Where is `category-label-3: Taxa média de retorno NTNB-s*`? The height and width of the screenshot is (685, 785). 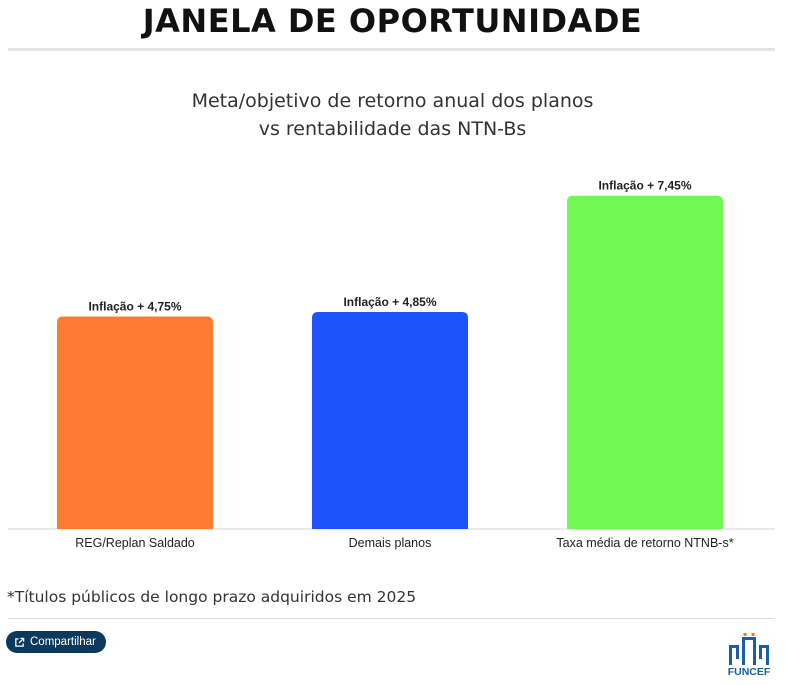
category-label-3: Taxa média de retorno NTNB-s* is located at coordinates (644, 543).